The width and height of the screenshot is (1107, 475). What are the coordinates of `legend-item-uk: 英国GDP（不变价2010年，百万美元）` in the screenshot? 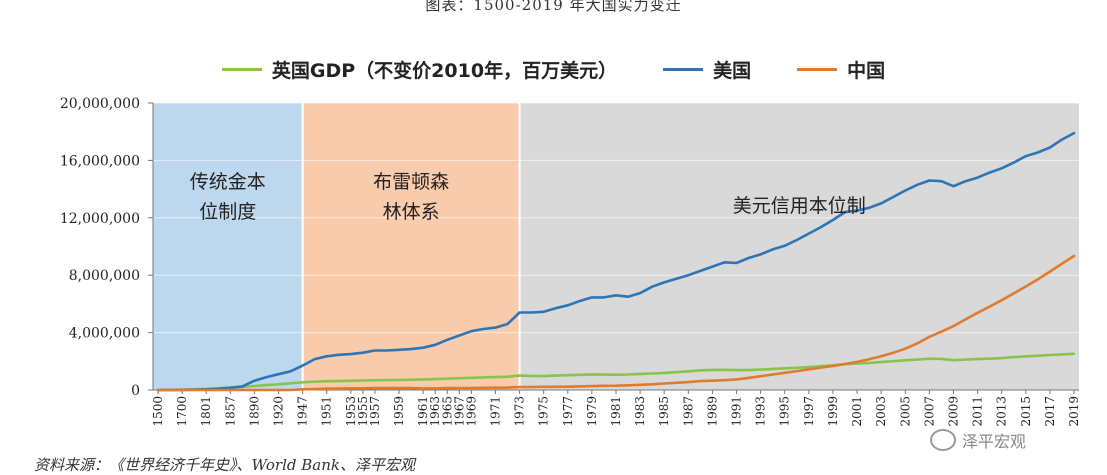 It's located at (419, 69).